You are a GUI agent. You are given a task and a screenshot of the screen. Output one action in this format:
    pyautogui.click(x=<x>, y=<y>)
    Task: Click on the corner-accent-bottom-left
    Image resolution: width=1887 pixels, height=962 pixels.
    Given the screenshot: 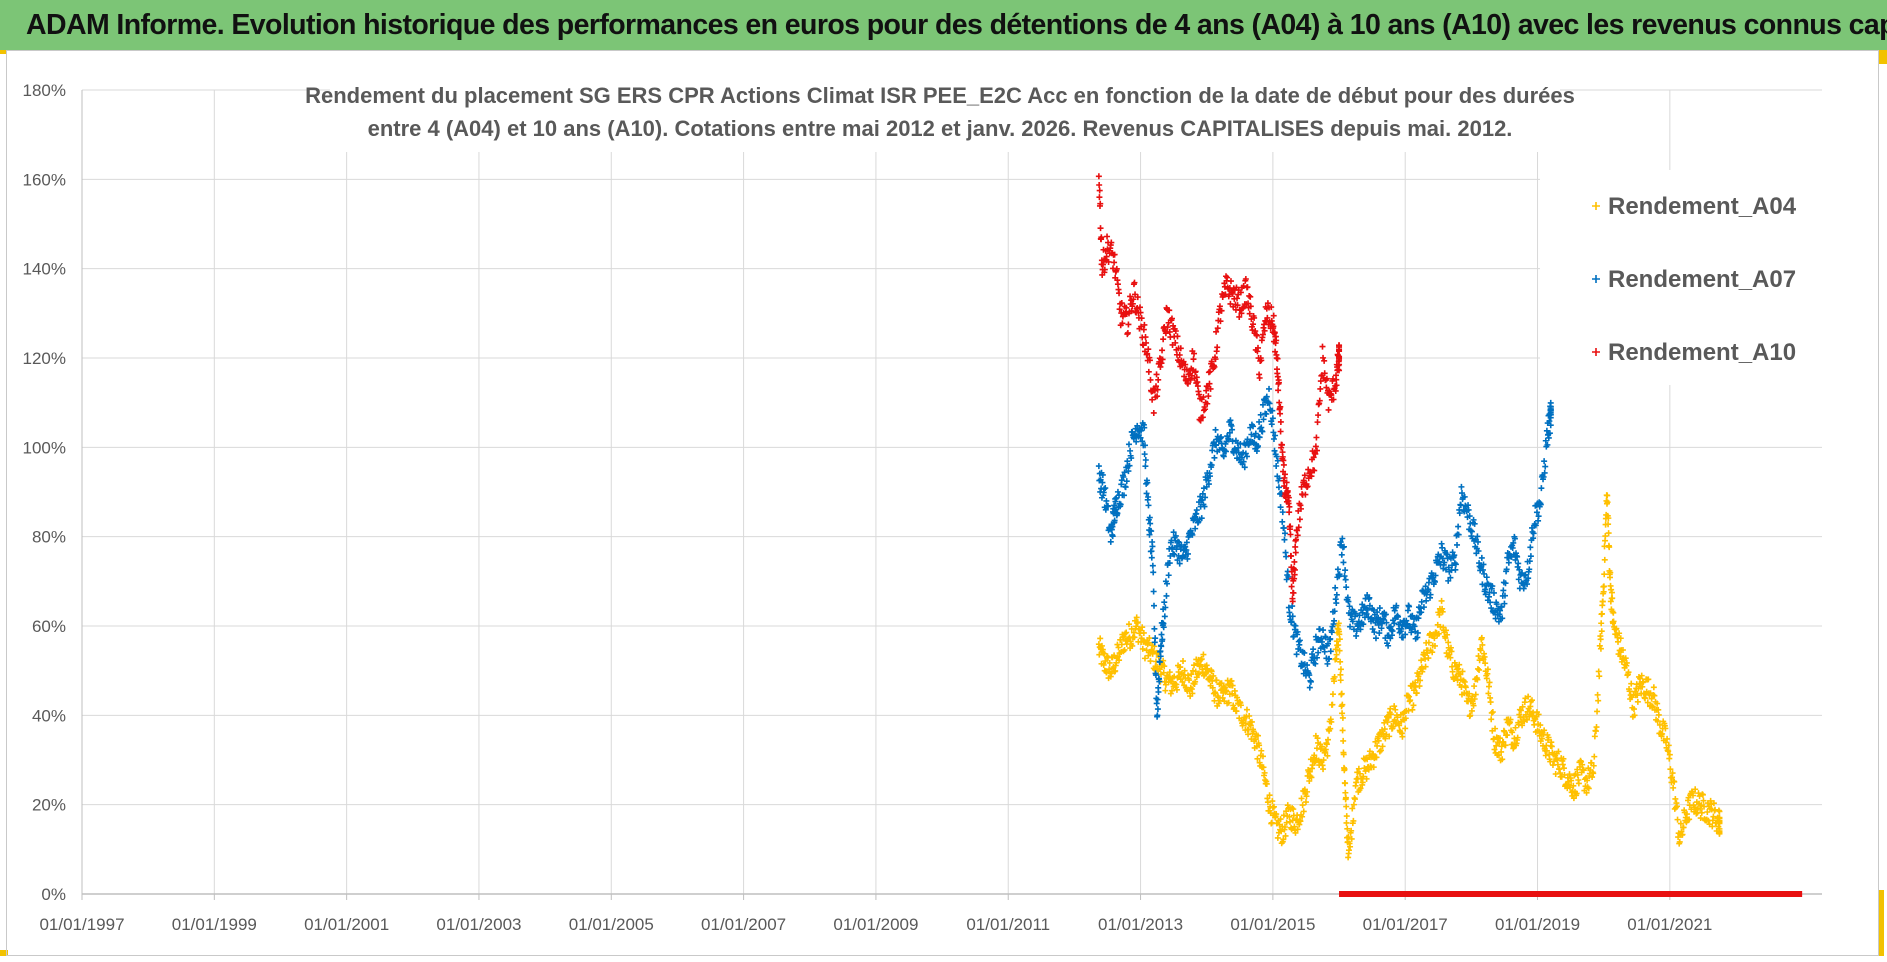 What is the action you would take?
    pyautogui.click(x=4, y=953)
    